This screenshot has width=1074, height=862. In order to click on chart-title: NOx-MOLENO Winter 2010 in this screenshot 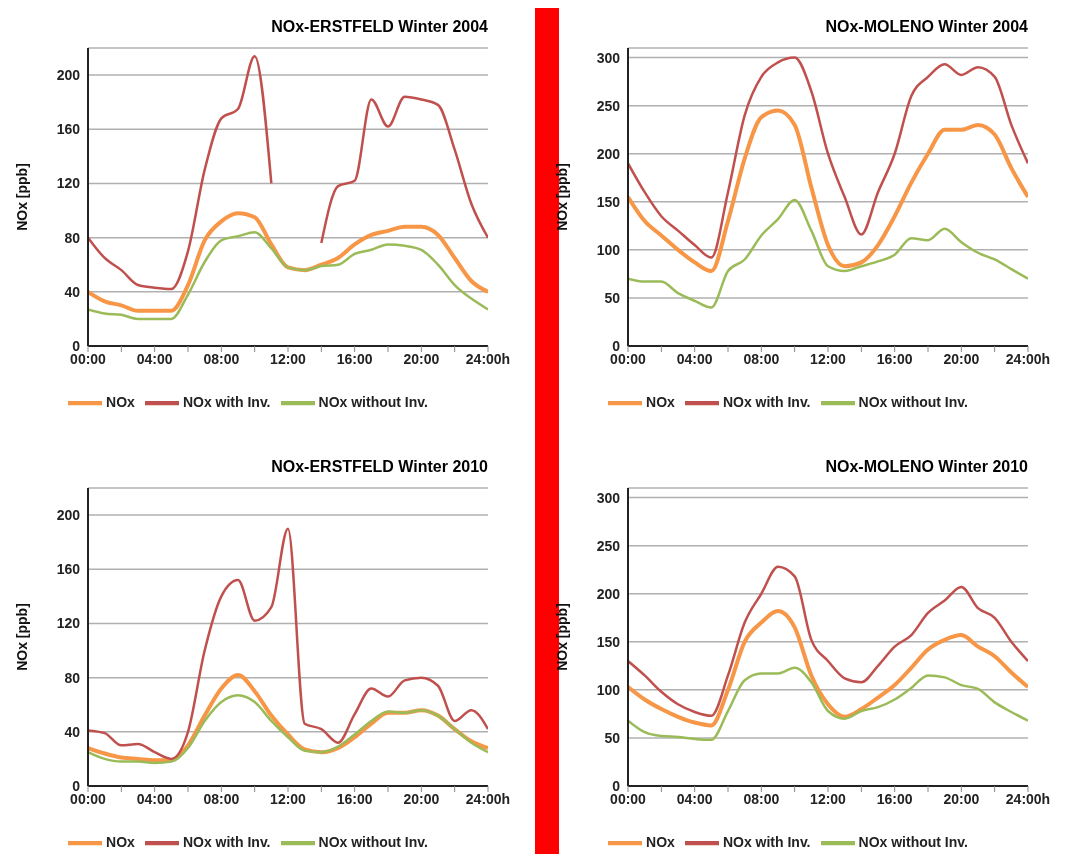, I will do `click(926, 467)`.